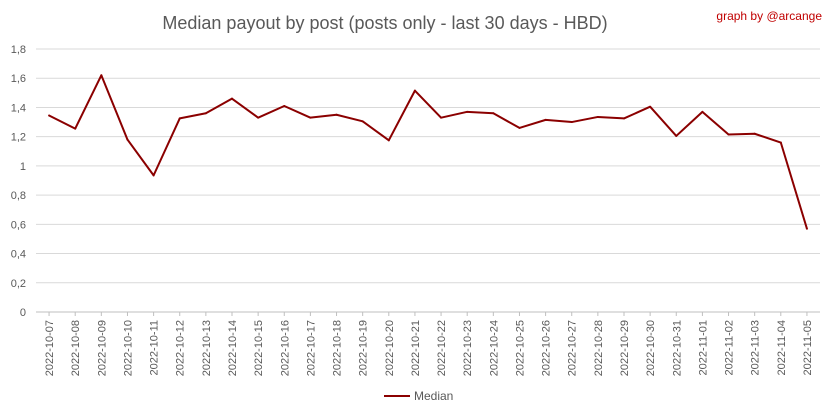 This screenshot has height=416, width=833. I want to click on x-tick-label: 2022-10-12, so click(181, 348).